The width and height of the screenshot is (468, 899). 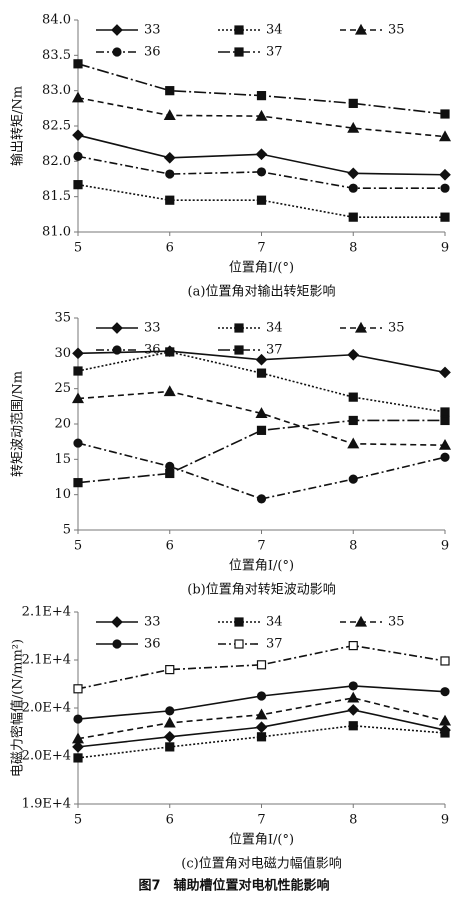 I want to click on x-tick-label: 5, so click(x=78, y=820).